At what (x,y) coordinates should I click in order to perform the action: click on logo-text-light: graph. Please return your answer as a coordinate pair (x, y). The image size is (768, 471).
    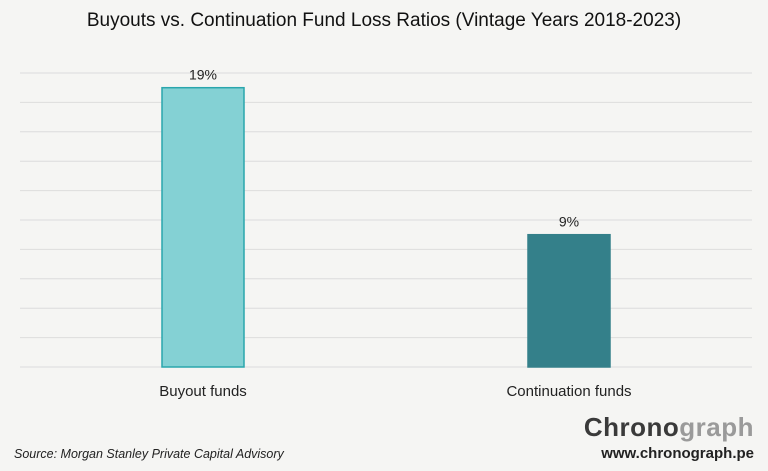
    Looking at the image, I should click on (716, 427).